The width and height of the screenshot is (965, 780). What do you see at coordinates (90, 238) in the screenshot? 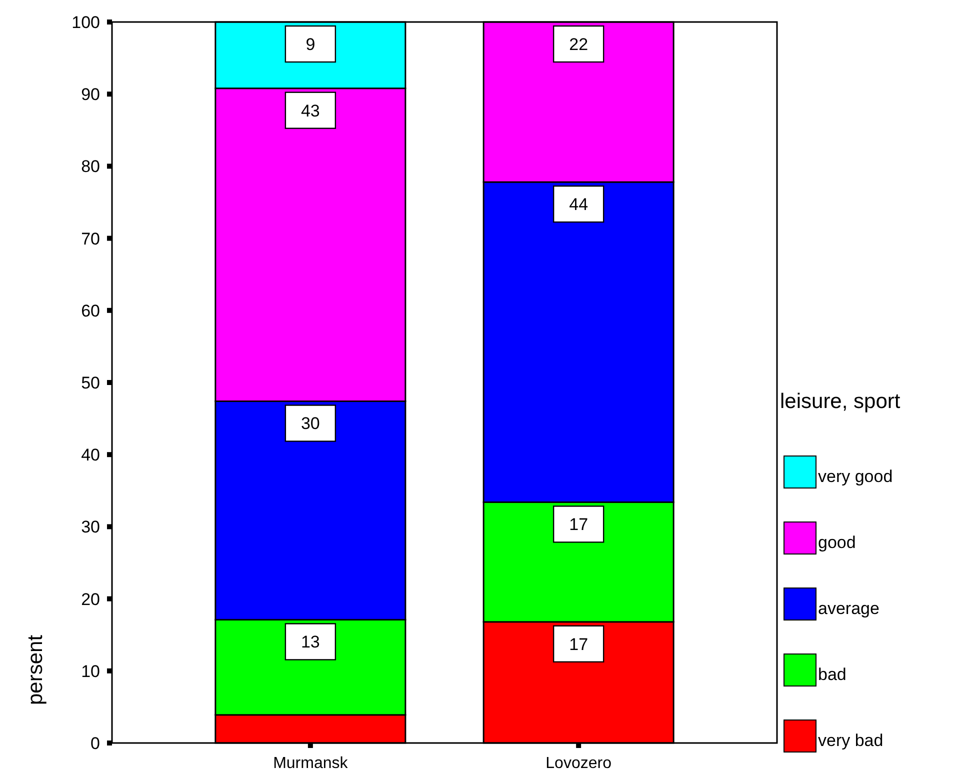
I see `y-tick-label: 70` at bounding box center [90, 238].